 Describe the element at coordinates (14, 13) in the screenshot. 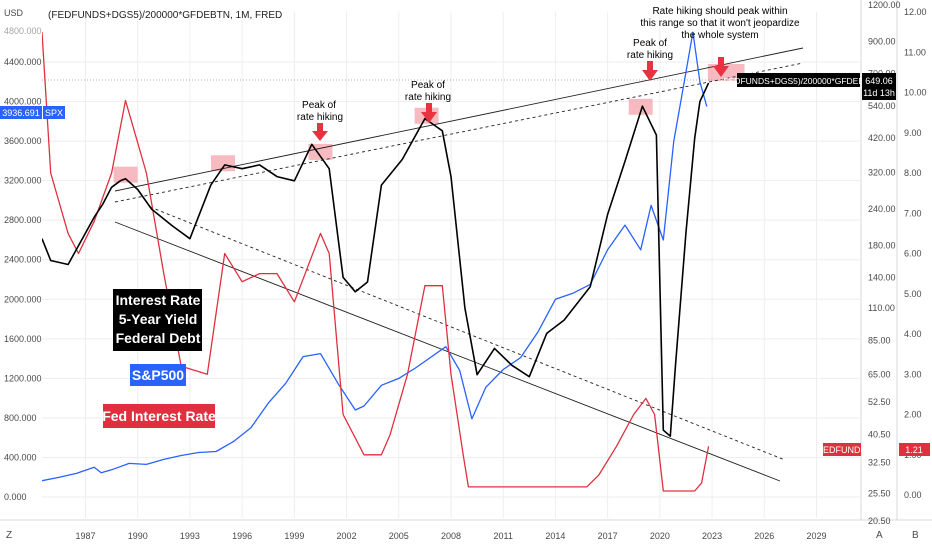

I see `left-axis-unit: USD` at that location.